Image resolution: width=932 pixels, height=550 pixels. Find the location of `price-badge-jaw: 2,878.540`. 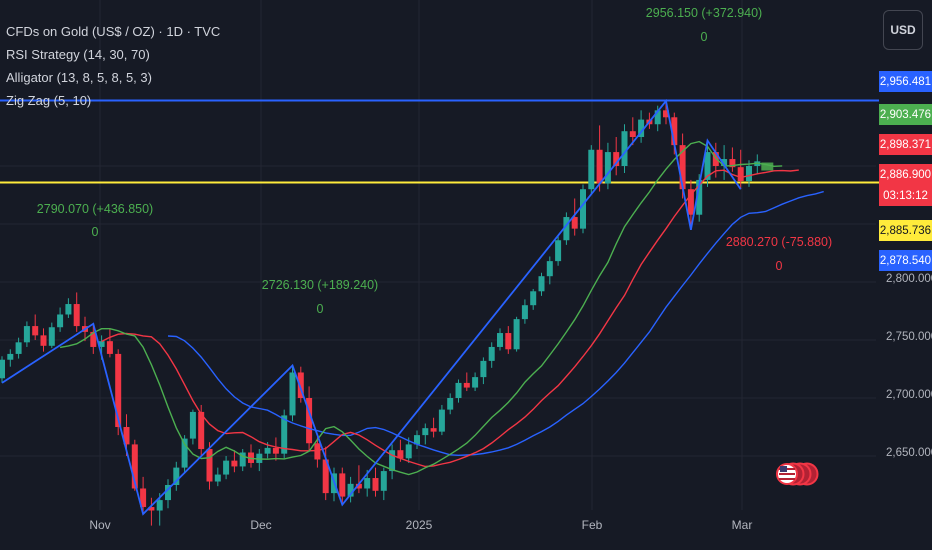

price-badge-jaw: 2,878.540 is located at coordinates (905, 260).